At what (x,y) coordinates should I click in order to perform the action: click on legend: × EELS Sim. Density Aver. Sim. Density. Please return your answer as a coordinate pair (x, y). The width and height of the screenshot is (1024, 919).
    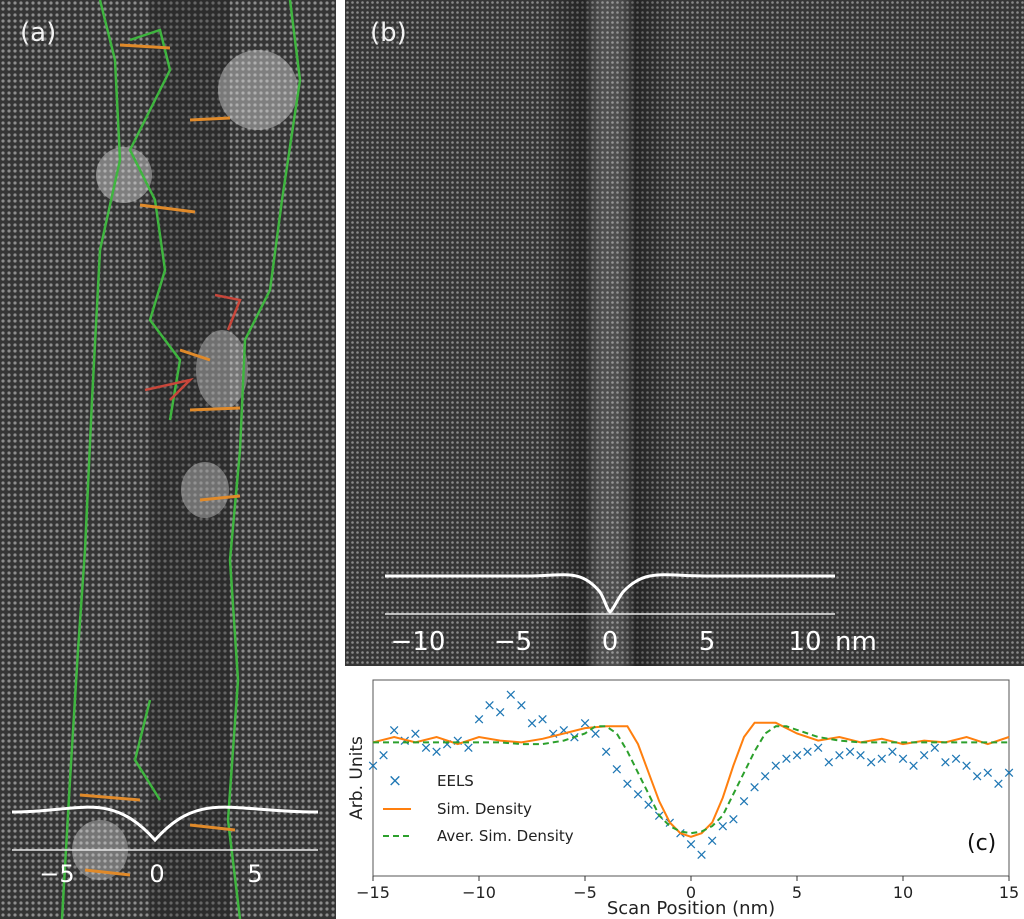
    Looking at the image, I should click on (478, 808).